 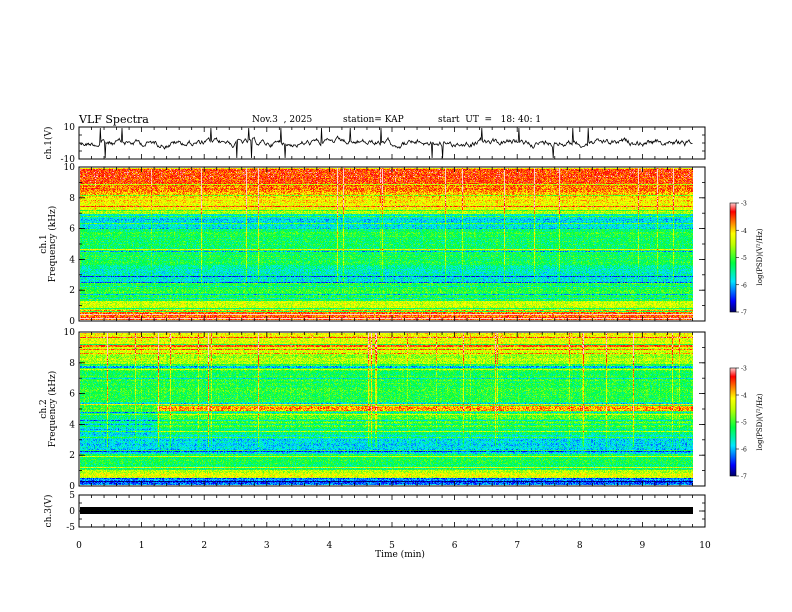 I want to click on x-tick-label: 1, so click(x=142, y=546).